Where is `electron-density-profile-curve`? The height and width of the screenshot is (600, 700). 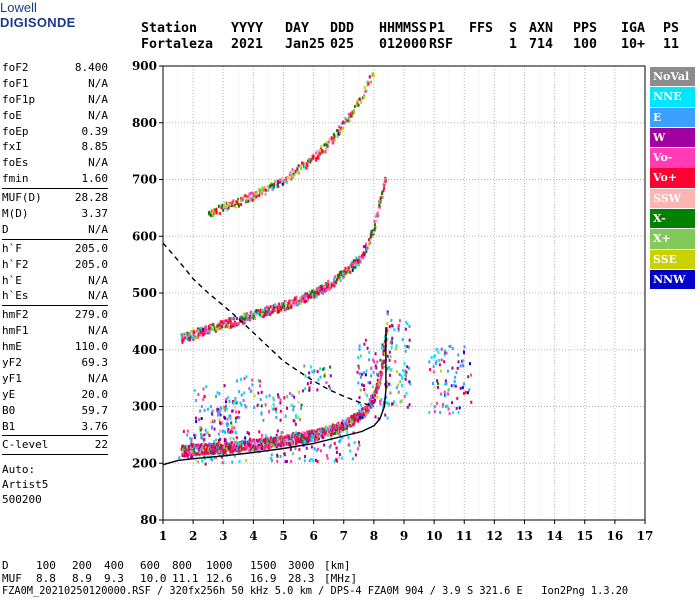 electron-density-profile-curve is located at coordinates (274, 396).